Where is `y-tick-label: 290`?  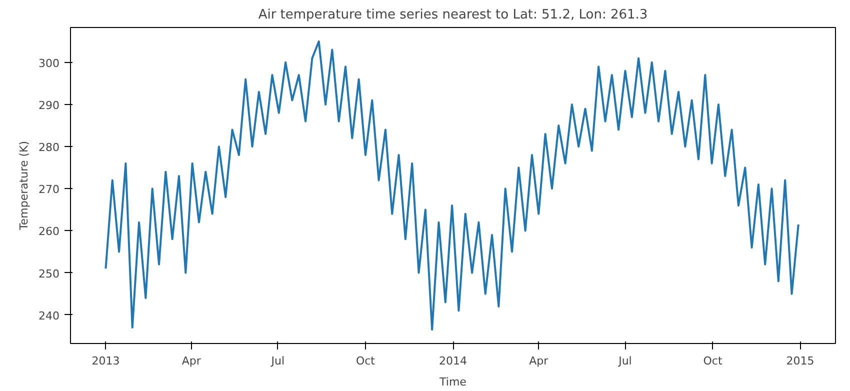
y-tick-label: 290 is located at coordinates (49, 105).